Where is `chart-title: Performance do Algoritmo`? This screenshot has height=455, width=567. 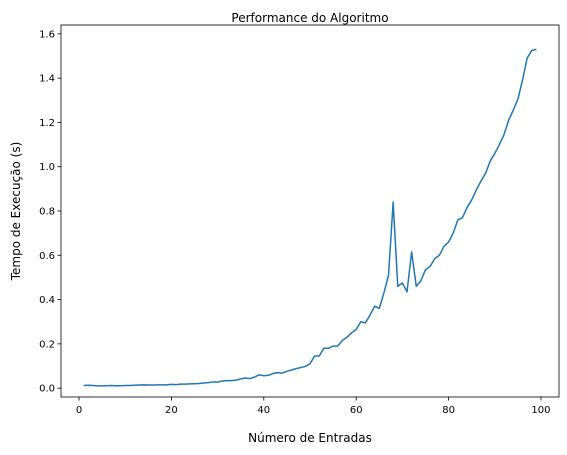
chart-title: Performance do Algoritmo is located at coordinates (309, 18).